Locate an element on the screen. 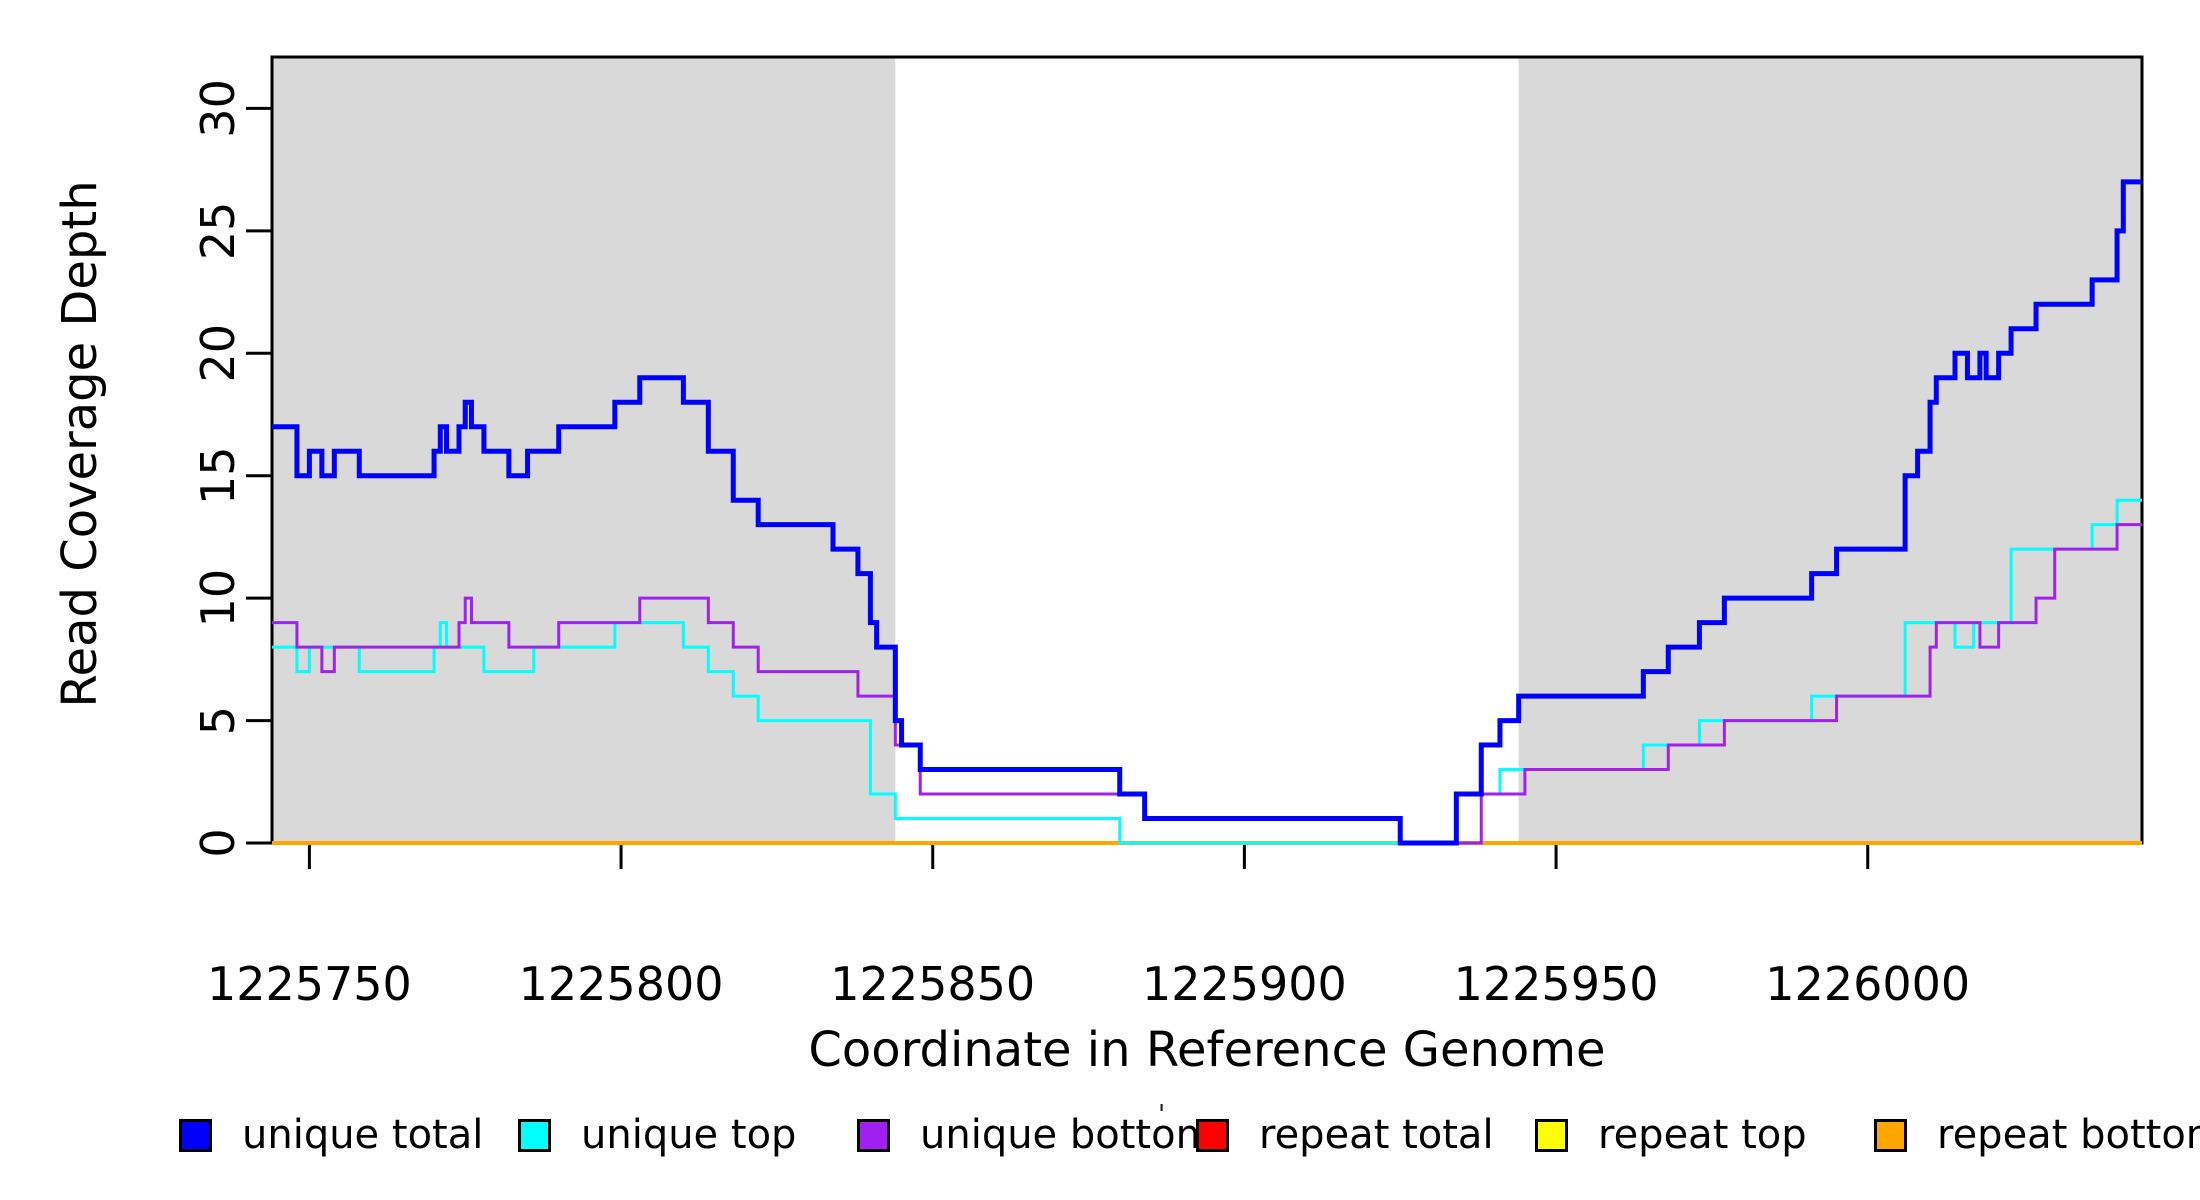 This screenshot has width=2200, height=1200. x-tick-label: 1225900 is located at coordinates (1244, 984).